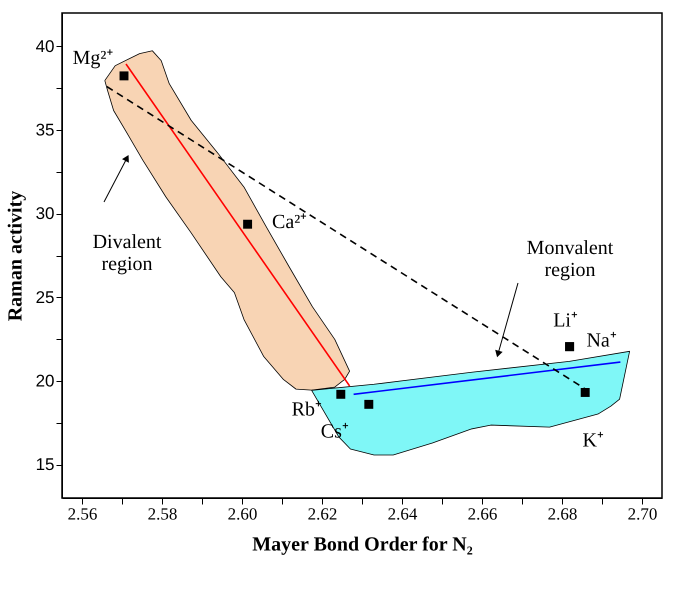 The image size is (699, 592). Describe the element at coordinates (362, 545) in the screenshot. I see `x-axis-title: Mayer Bond Order for N₂` at that location.